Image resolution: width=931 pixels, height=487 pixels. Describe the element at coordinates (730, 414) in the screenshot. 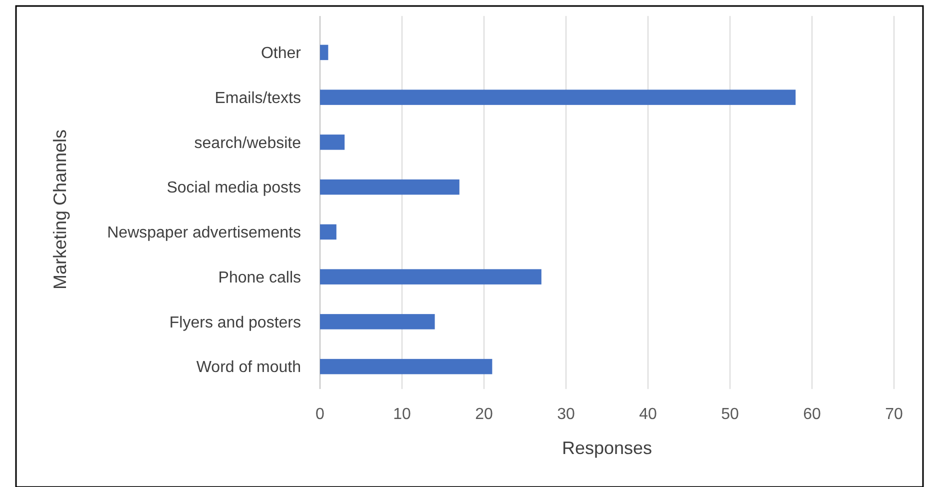

I see `x-tick-label: 50` at that location.